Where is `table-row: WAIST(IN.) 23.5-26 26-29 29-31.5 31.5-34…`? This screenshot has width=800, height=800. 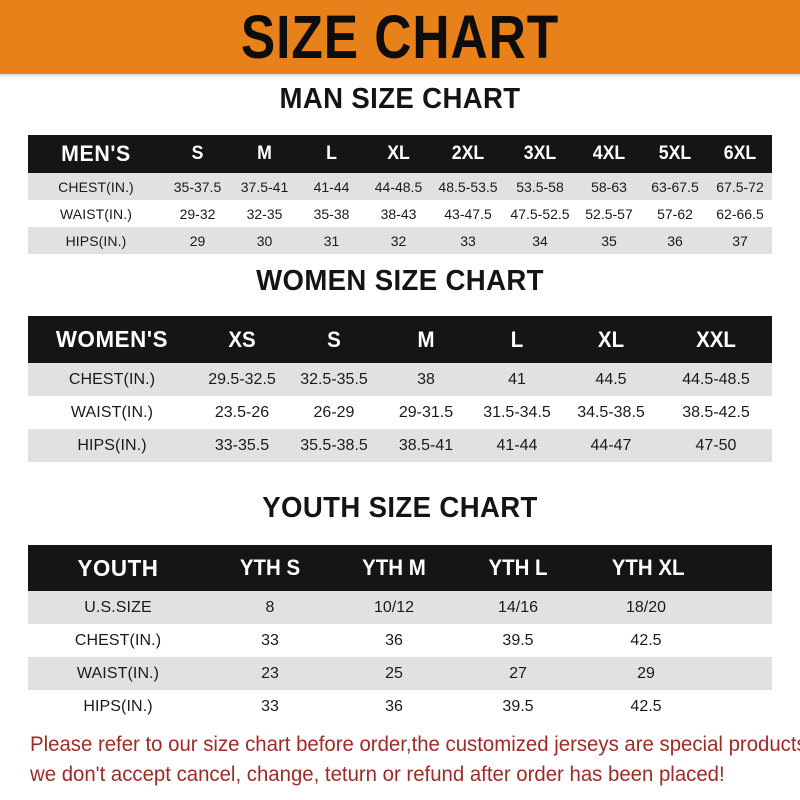
table-row: WAIST(IN.) 23.5-26 26-29 29-31.5 31.5-34… is located at coordinates (400, 412).